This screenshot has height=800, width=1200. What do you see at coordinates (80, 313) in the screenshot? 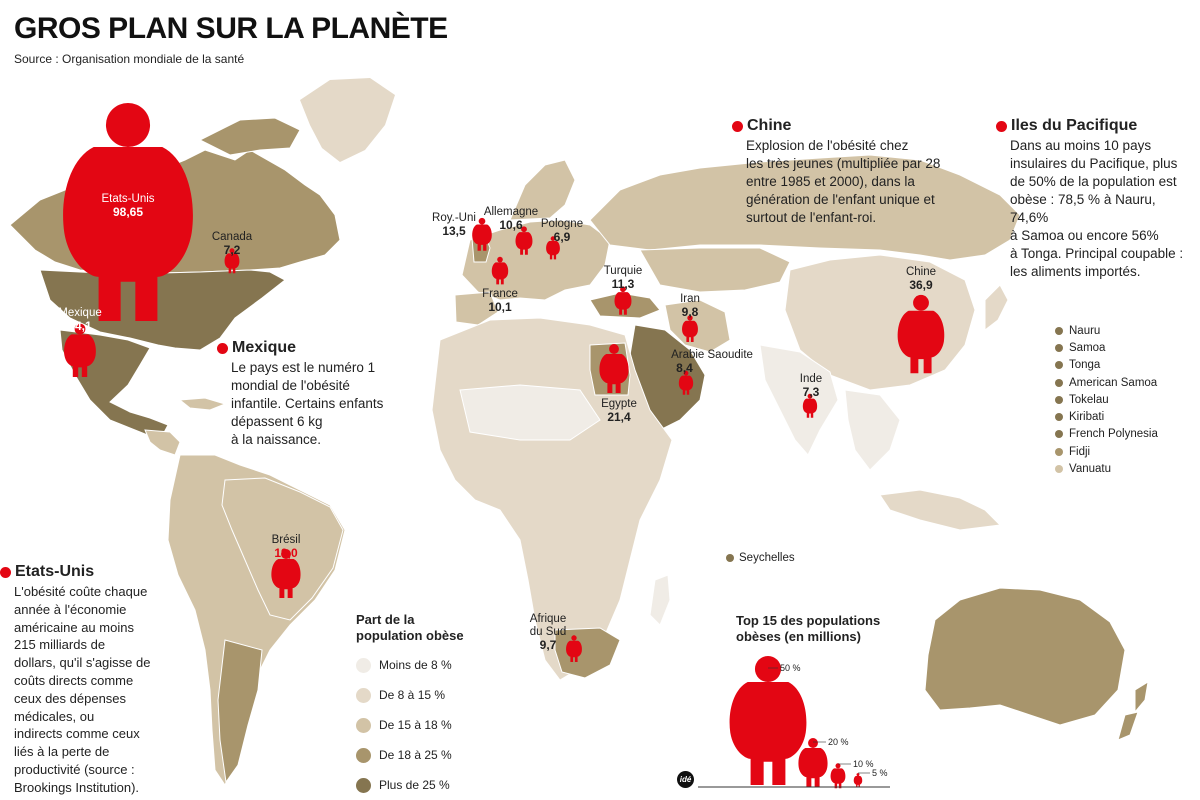
I see `label-name: Mexique` at bounding box center [80, 313].